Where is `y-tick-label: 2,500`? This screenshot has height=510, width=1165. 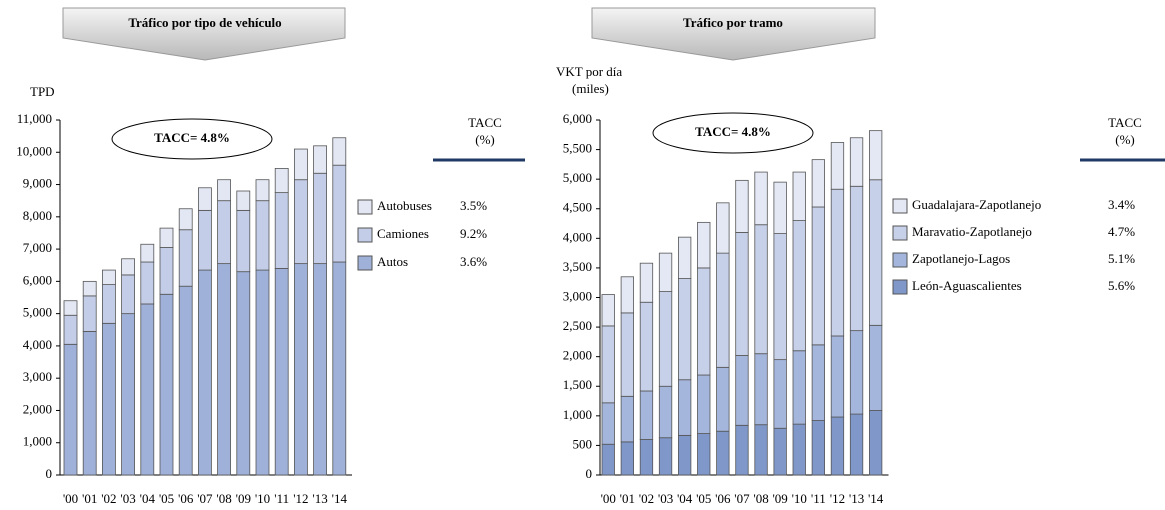
y-tick-label: 2,500 is located at coordinates (577, 325).